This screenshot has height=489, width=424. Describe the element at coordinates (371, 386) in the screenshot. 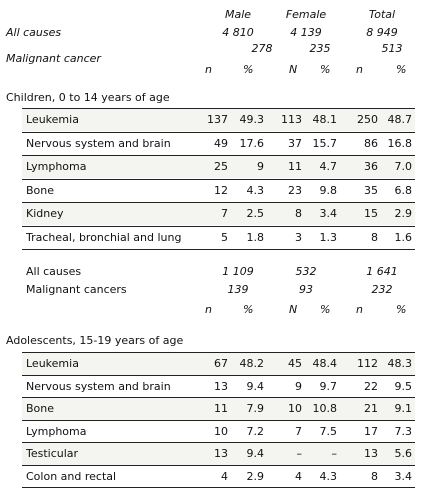

I see `row-value: 22` at that location.